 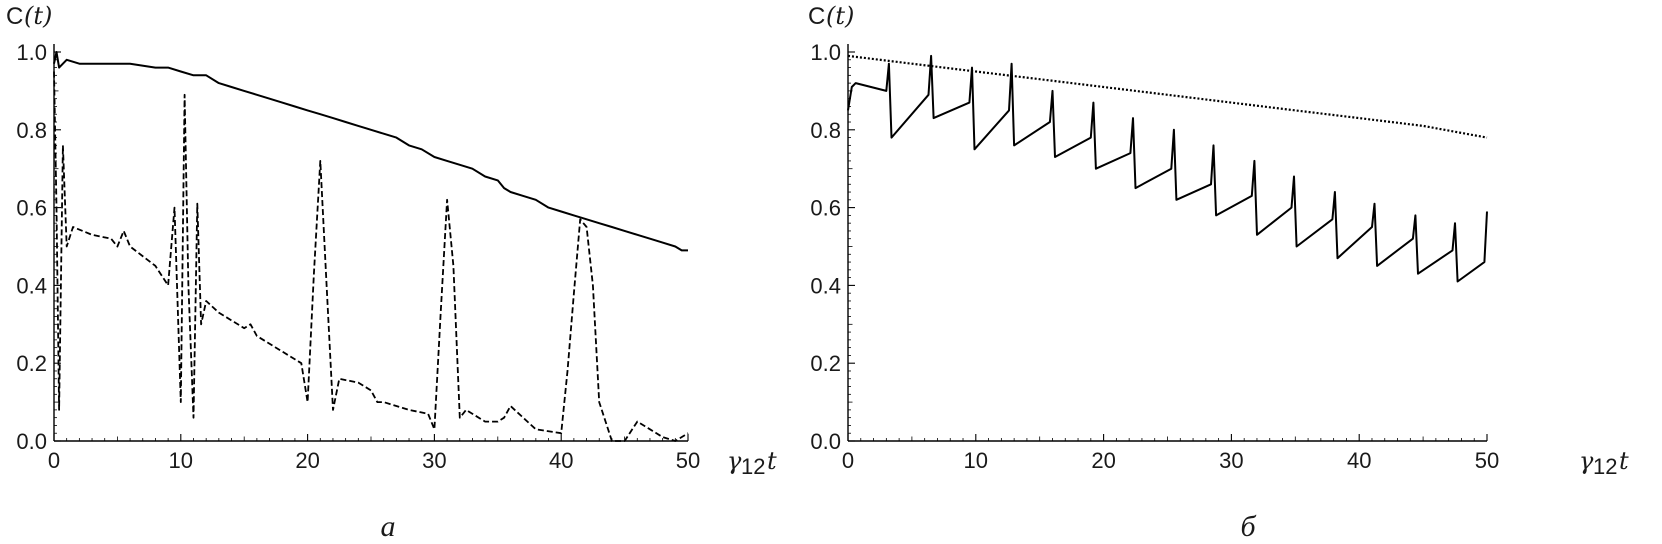 I want to click on y-tick-label-a: 0.0, so click(x=31, y=441).